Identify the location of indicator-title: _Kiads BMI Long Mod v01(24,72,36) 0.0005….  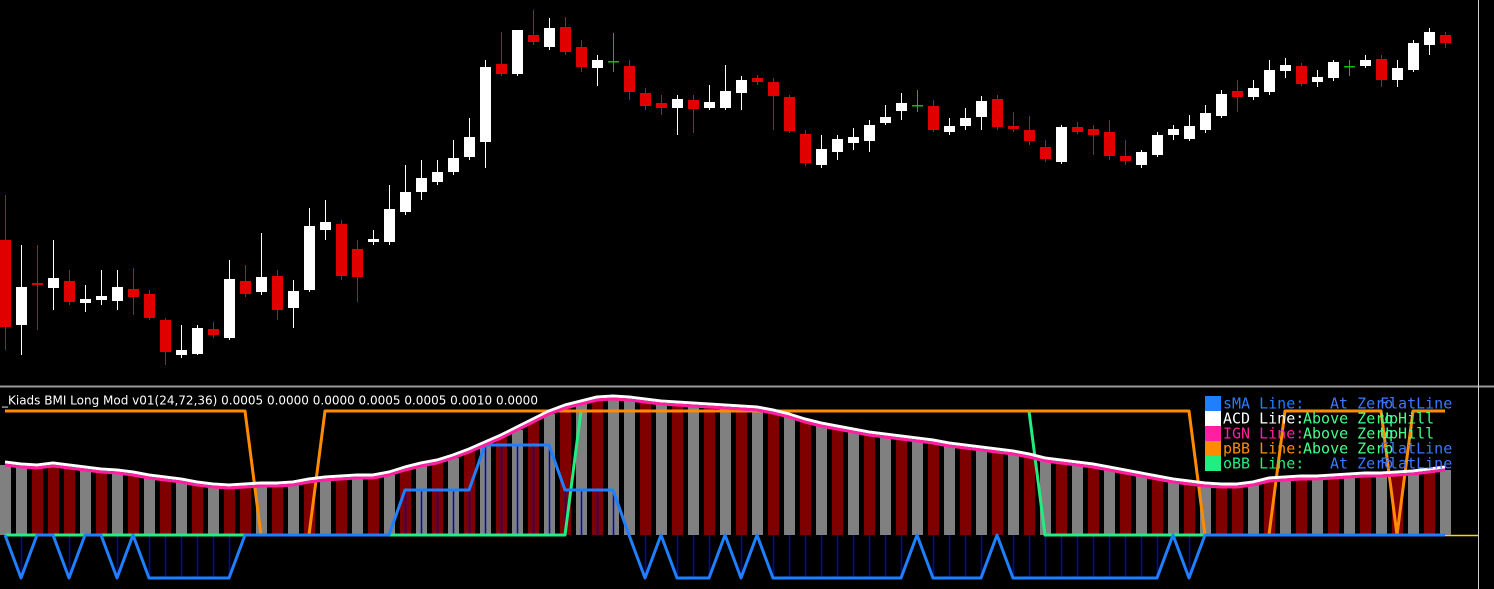
(269, 401).